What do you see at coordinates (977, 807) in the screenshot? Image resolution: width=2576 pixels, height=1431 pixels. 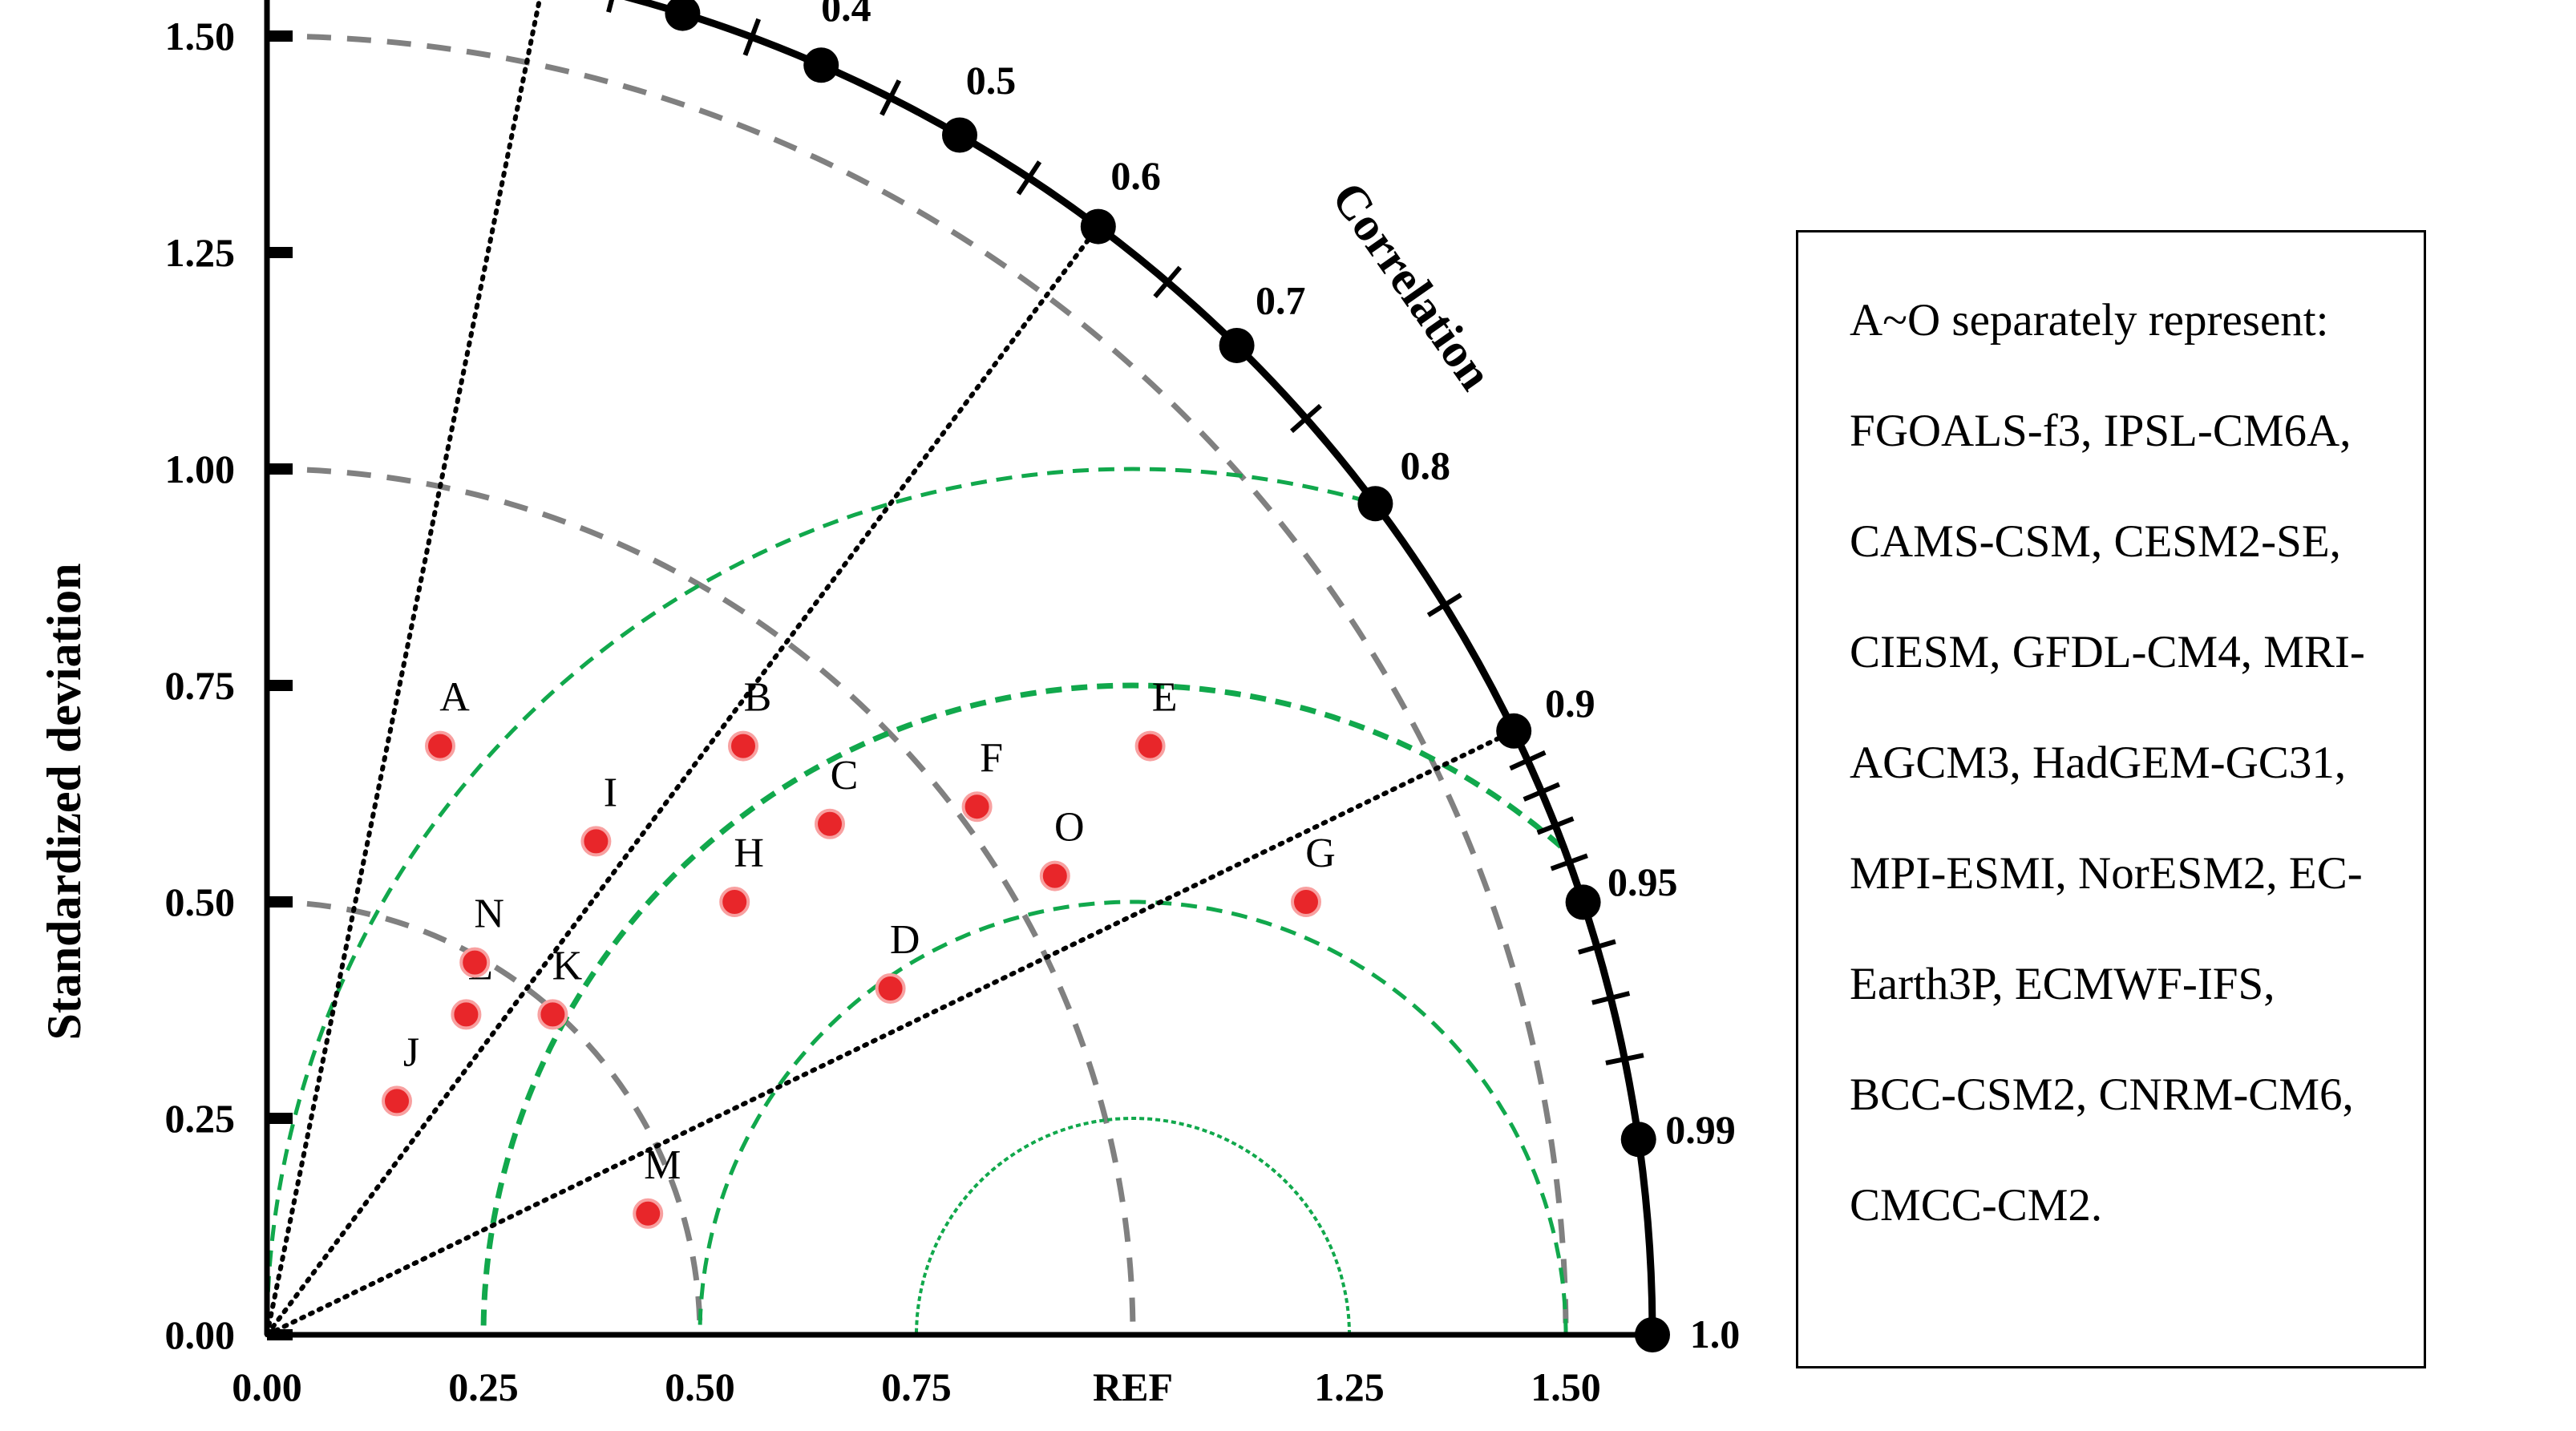 I see `data-point-F` at bounding box center [977, 807].